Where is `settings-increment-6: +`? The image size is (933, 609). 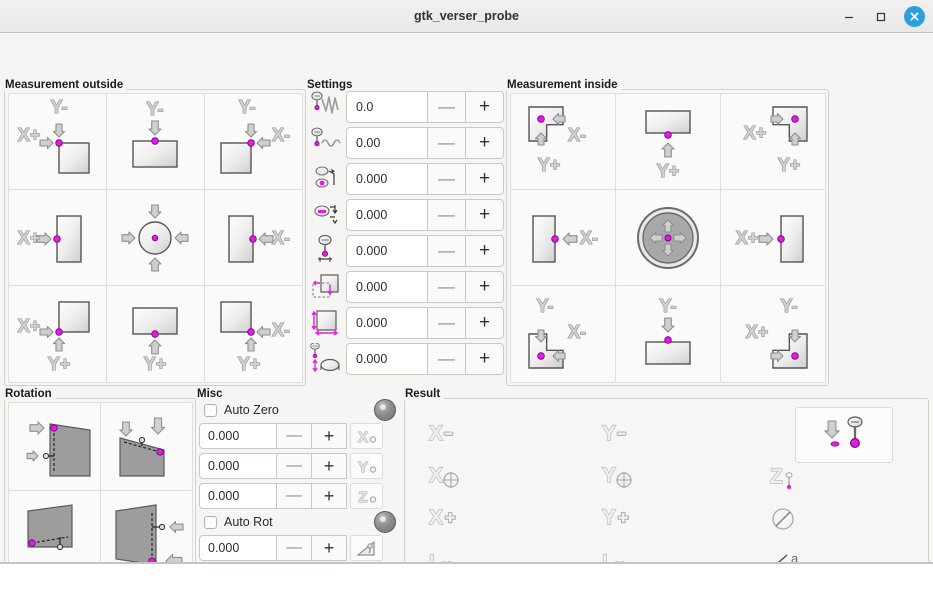 settings-increment-6: + is located at coordinates (485, 287).